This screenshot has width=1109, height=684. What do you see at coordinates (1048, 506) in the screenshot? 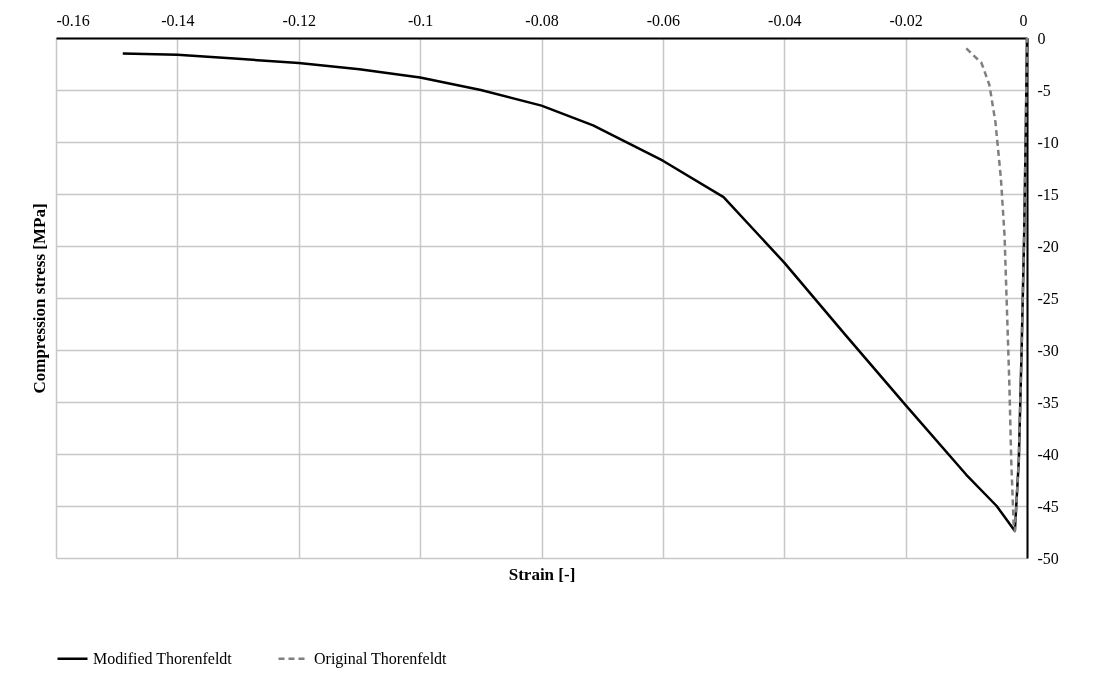
I see `y-tick-label: -45` at bounding box center [1048, 506].